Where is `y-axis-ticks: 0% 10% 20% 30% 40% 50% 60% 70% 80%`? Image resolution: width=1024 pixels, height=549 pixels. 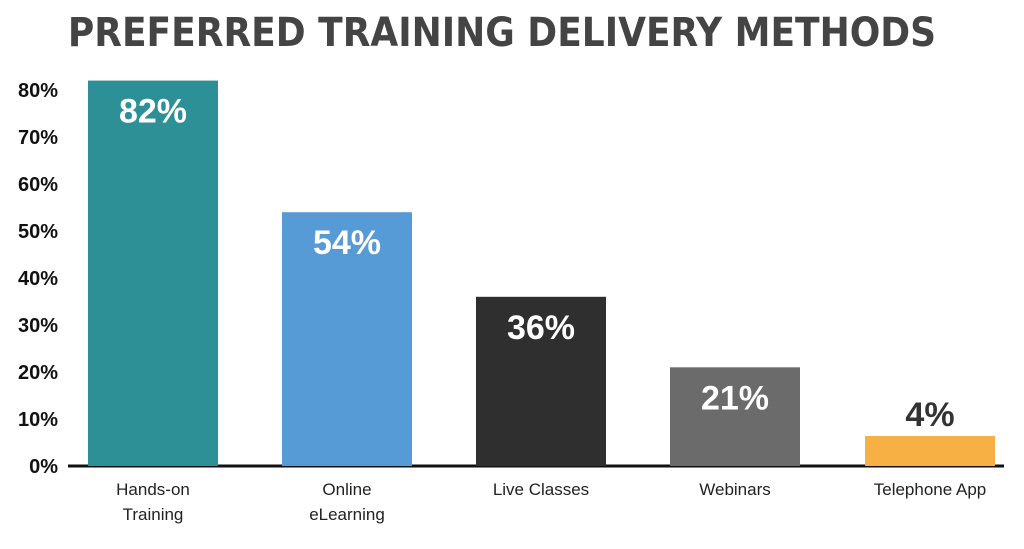
y-axis-ticks: 0% 10% 20% 30% 40% 50% 60% 70% 80% is located at coordinates (38, 279).